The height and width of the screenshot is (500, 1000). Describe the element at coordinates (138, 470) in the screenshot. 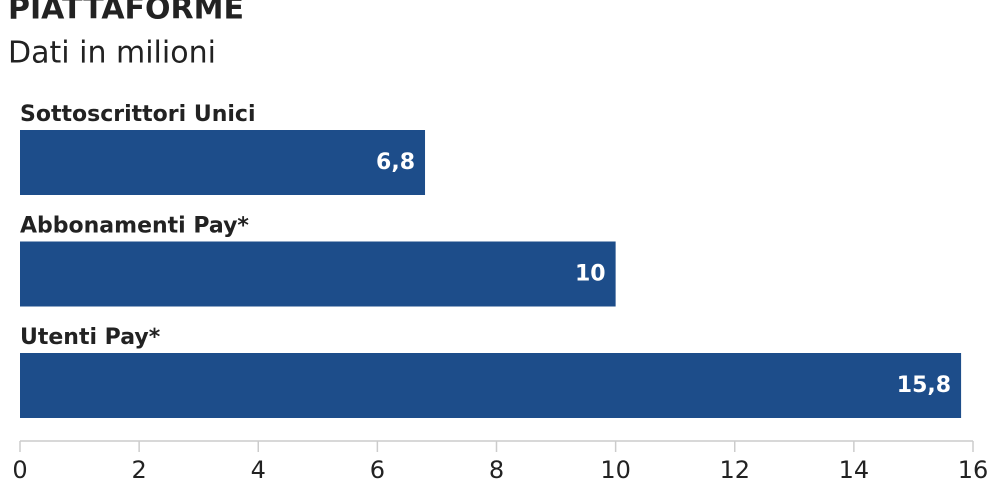

I see `x-tick-label: 2` at that location.